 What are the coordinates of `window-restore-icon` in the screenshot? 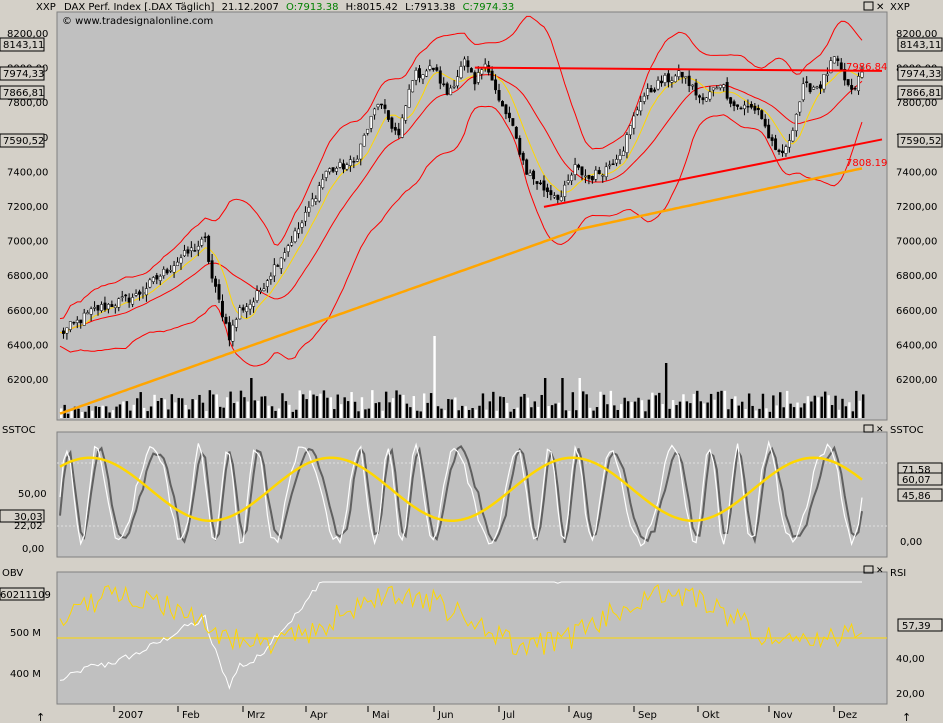 It's located at (868, 6).